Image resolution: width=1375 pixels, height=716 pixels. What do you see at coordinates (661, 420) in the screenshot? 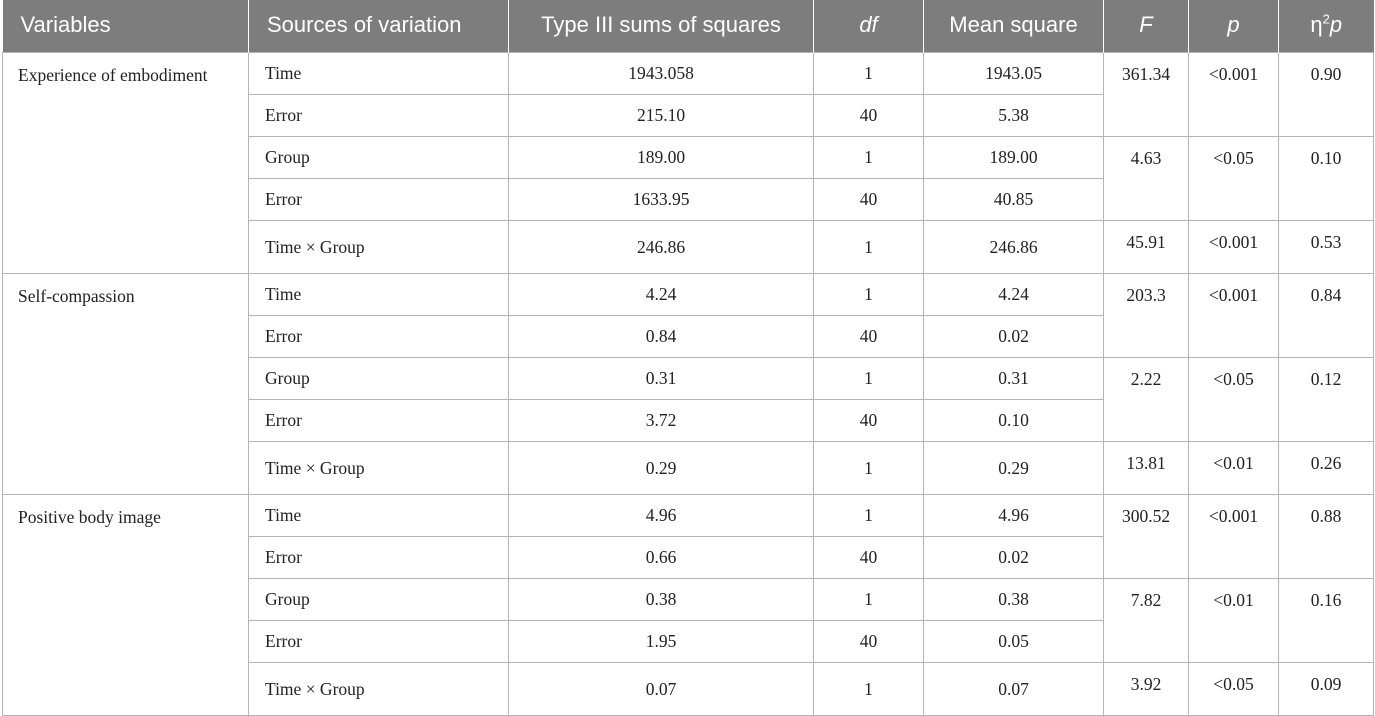
I see `ss-cell: 3.72` at bounding box center [661, 420].